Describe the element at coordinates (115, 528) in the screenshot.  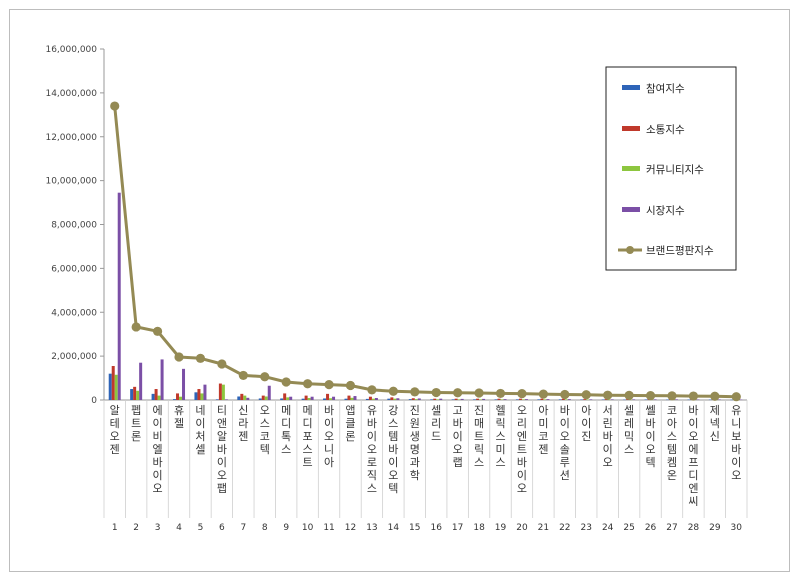
I see `x-rank-label: 1` at that location.